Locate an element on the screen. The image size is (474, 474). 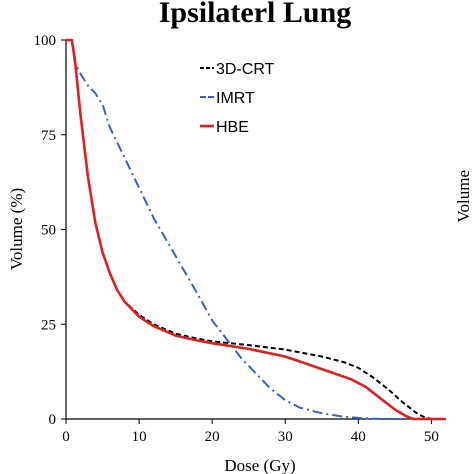
y-tick-label: 75 is located at coordinates (48, 136).